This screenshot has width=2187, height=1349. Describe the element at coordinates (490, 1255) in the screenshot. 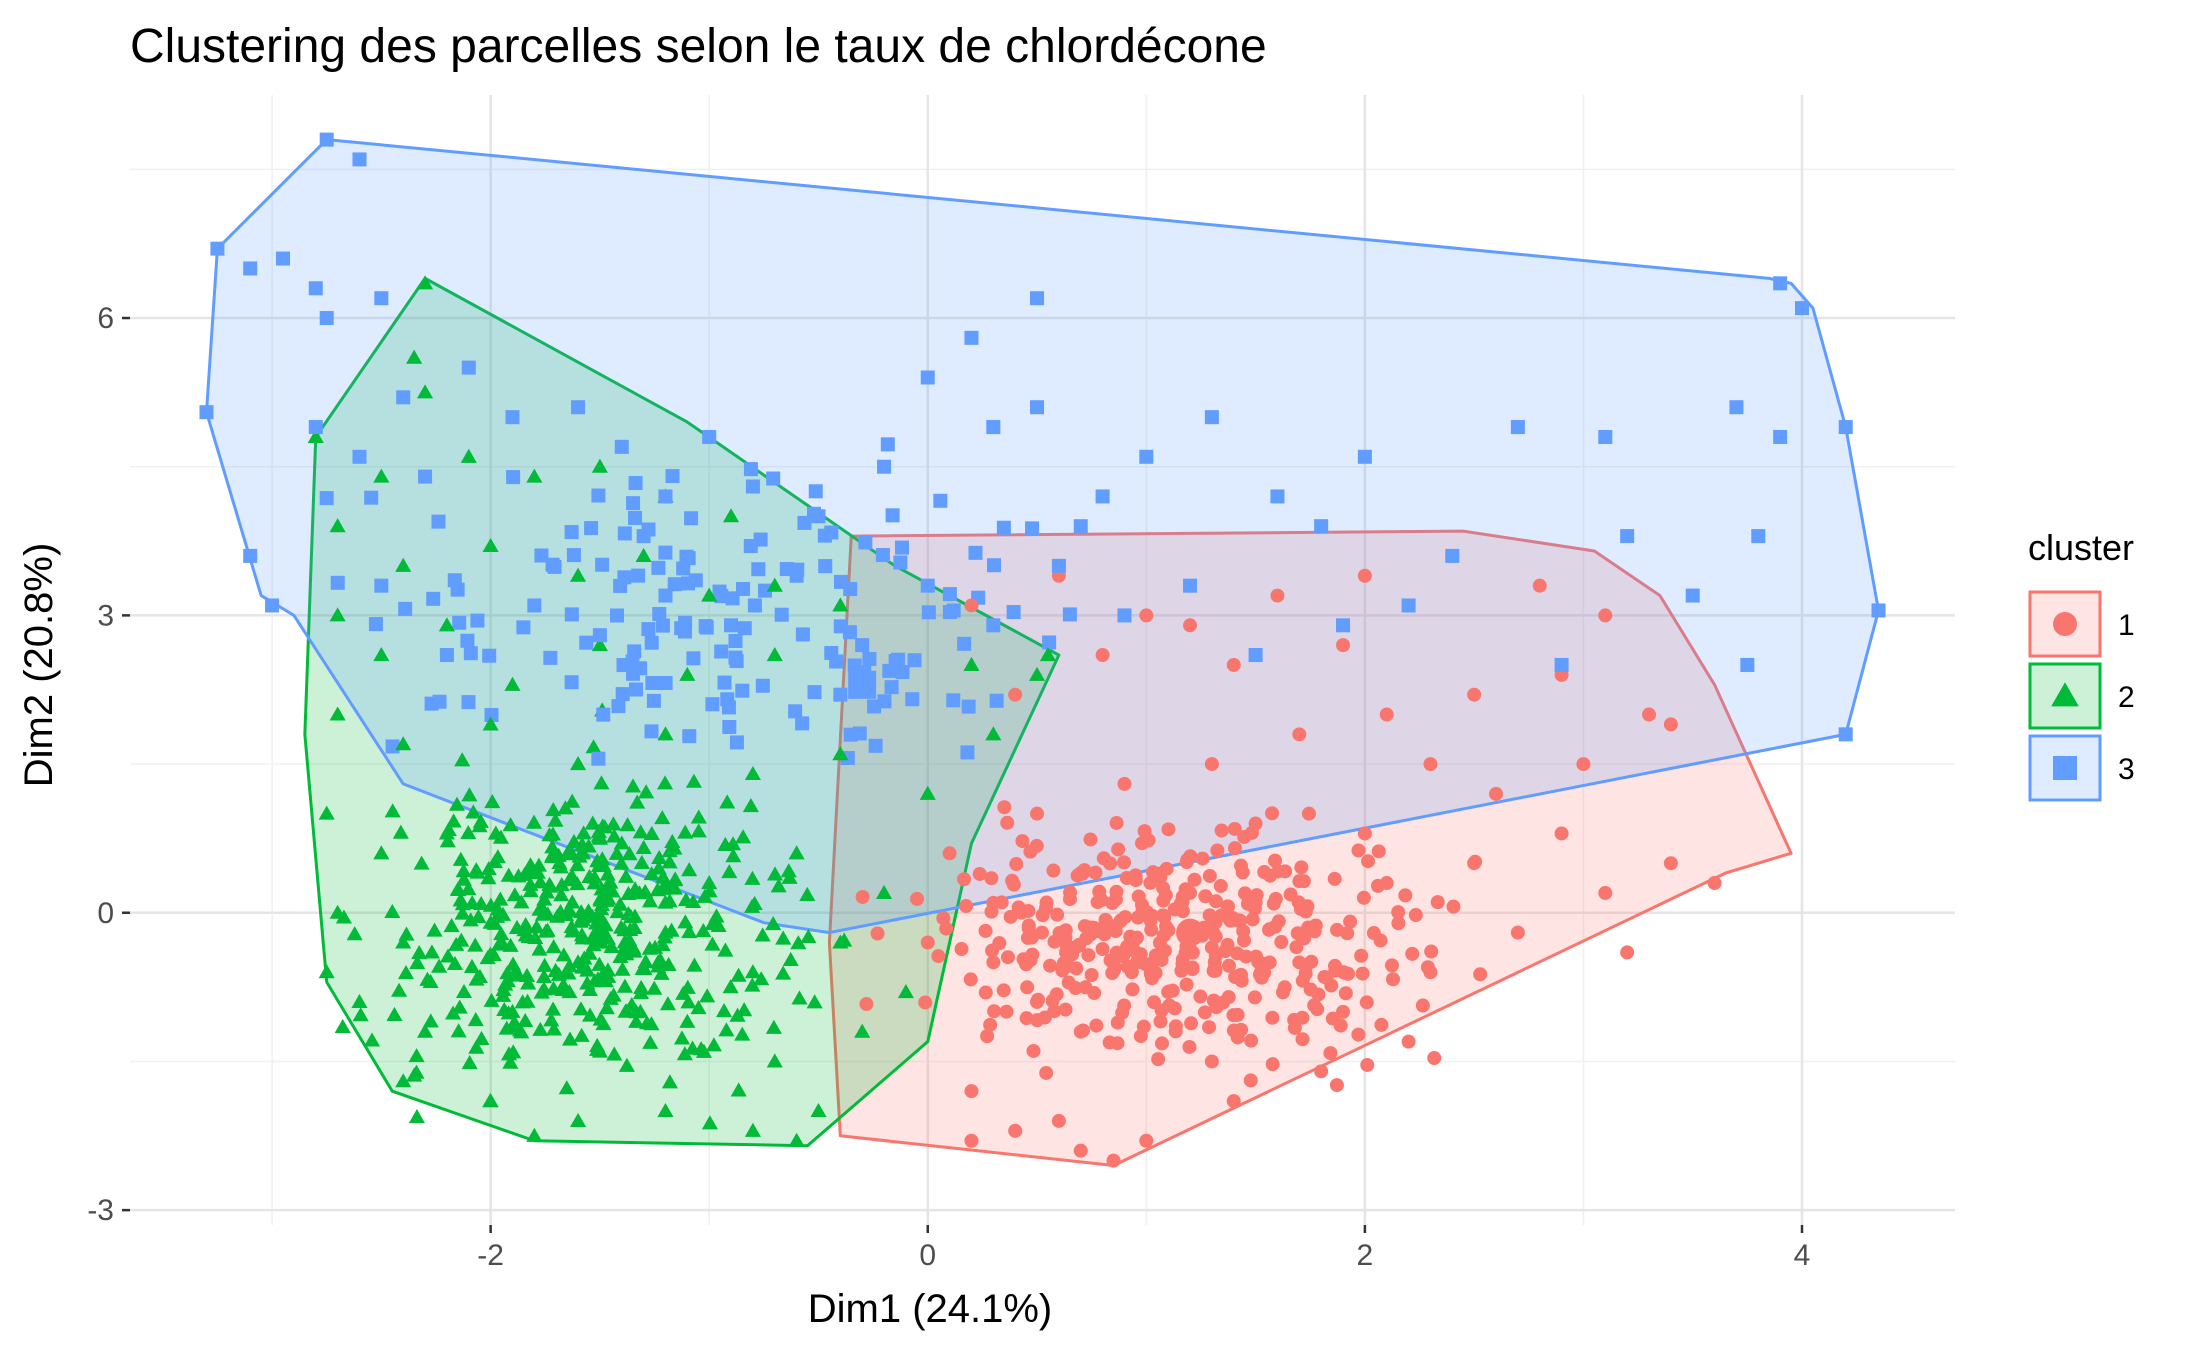

I see `x-tick-label: -2` at that location.